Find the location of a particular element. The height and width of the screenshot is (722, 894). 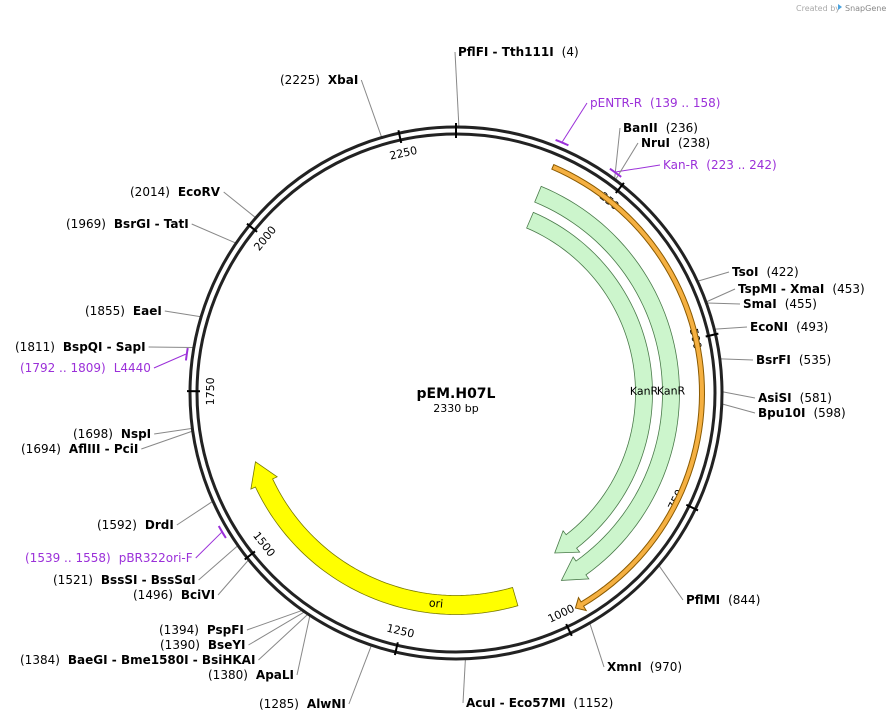

label: NruI (238) is located at coordinates (675, 143).